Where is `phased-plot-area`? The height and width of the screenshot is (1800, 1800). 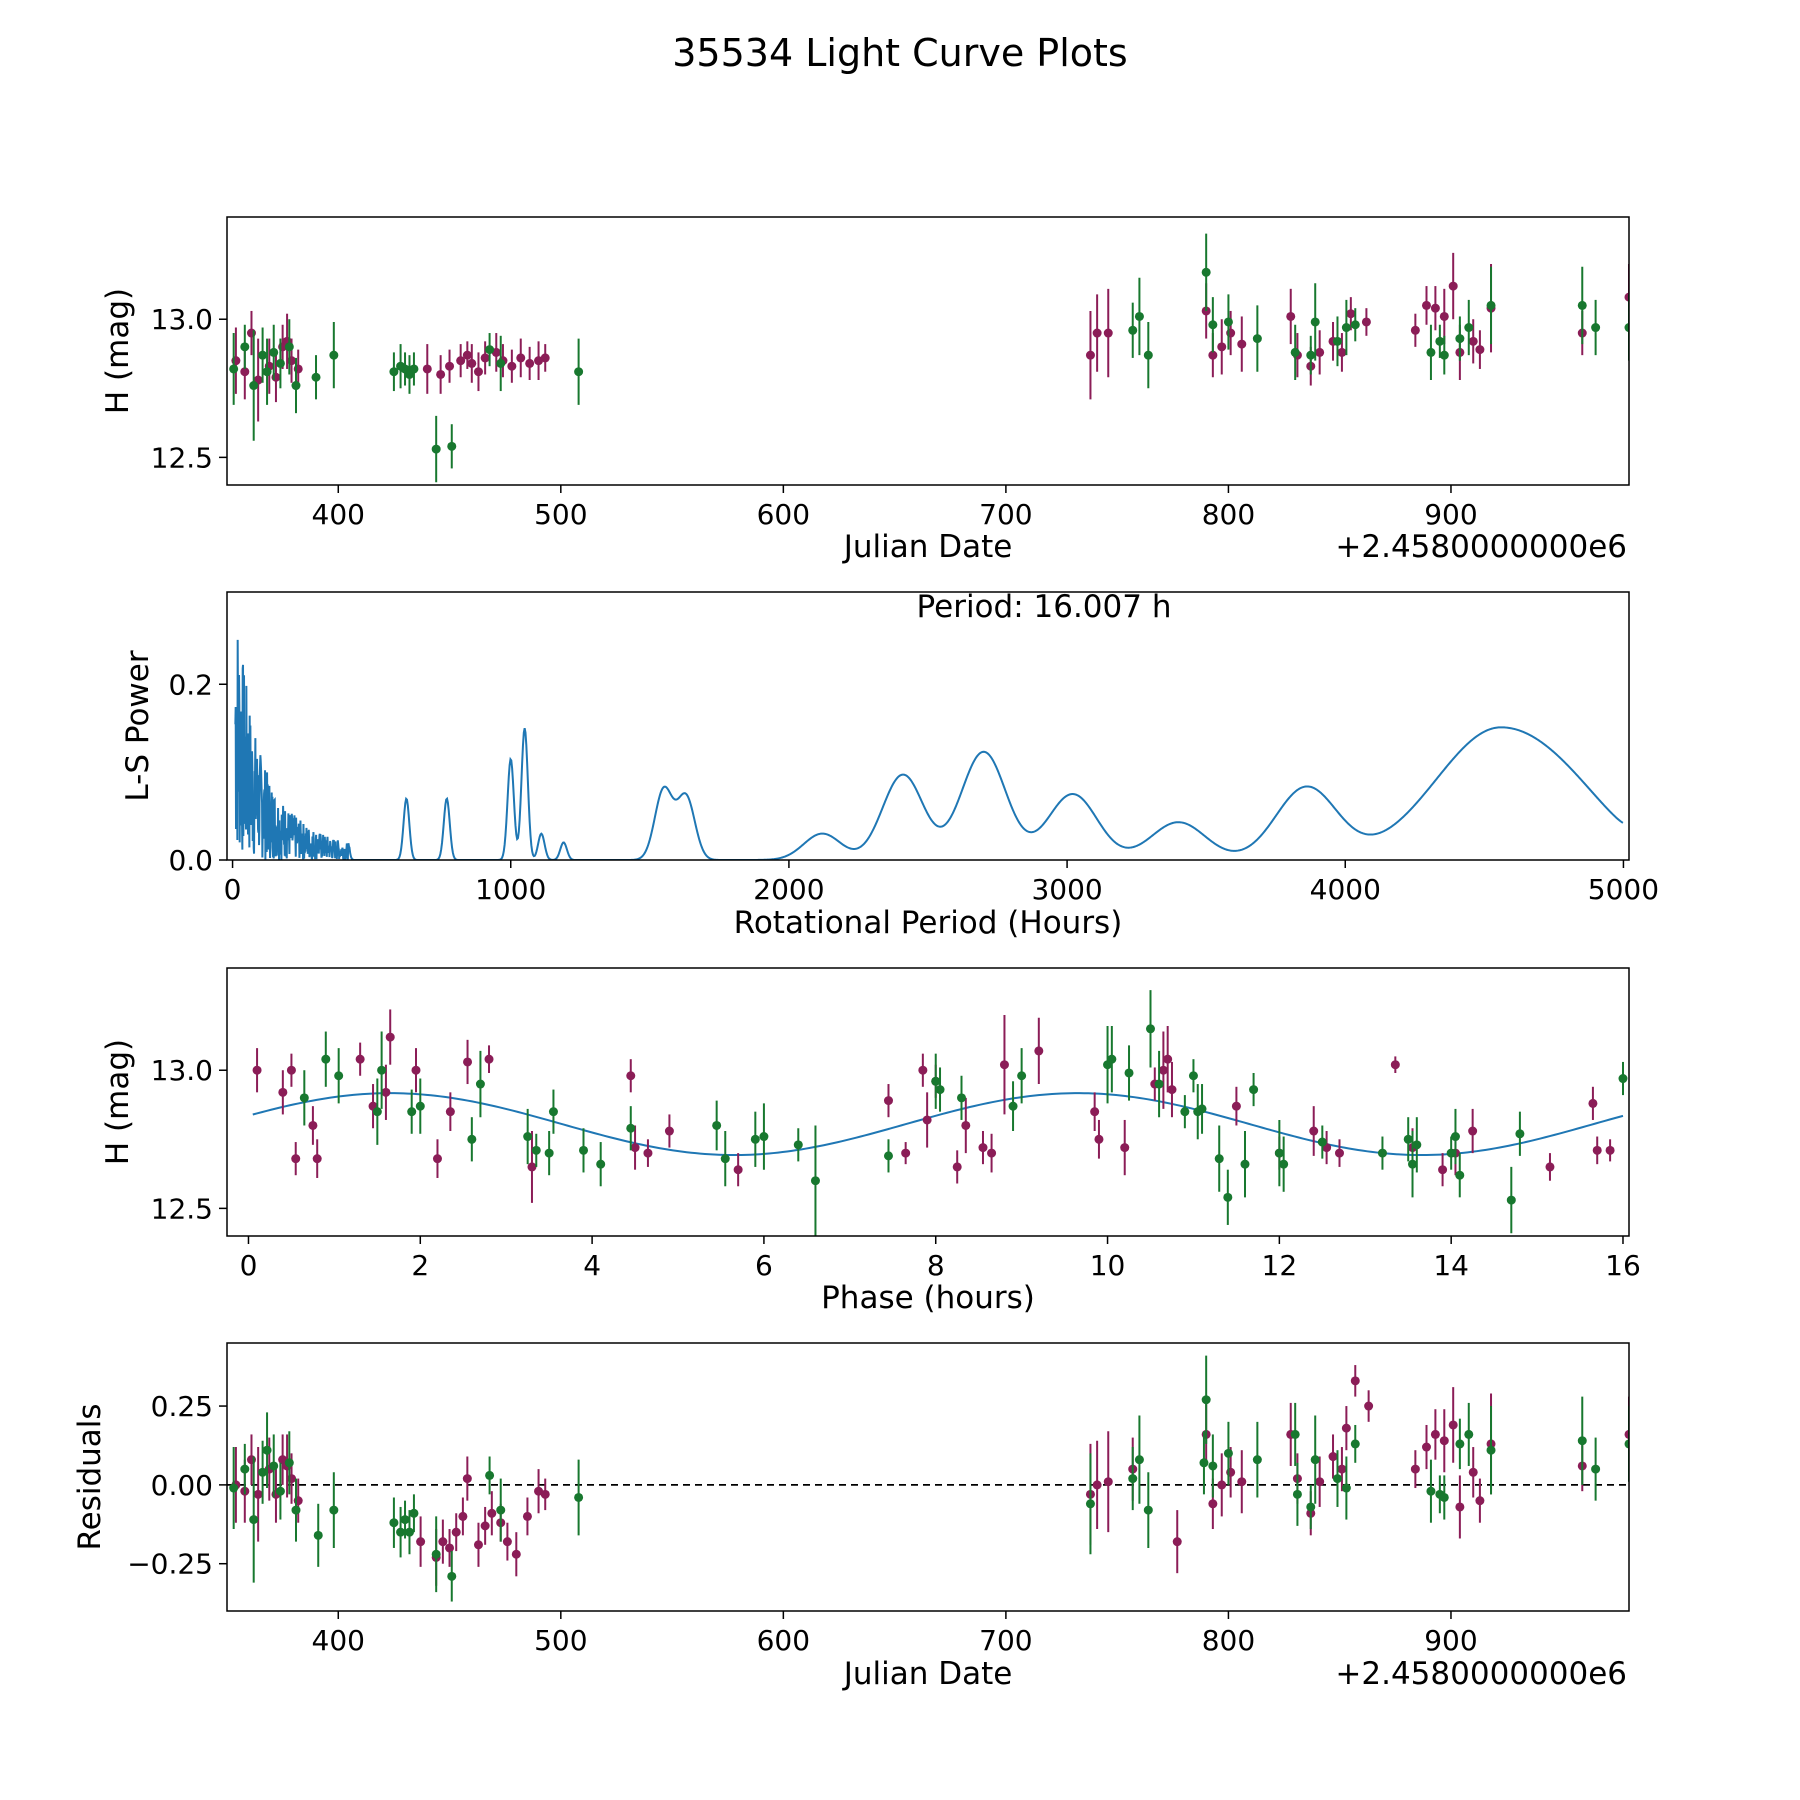
phased-plot-area is located at coordinates (940, 1113).